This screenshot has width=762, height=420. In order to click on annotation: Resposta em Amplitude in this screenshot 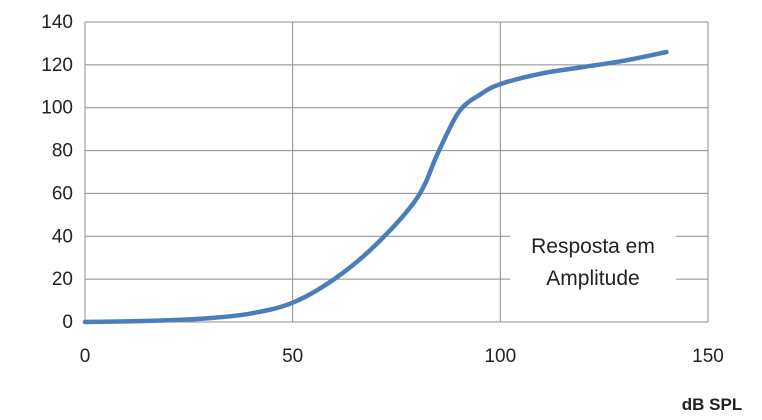, I will do `click(593, 262)`.